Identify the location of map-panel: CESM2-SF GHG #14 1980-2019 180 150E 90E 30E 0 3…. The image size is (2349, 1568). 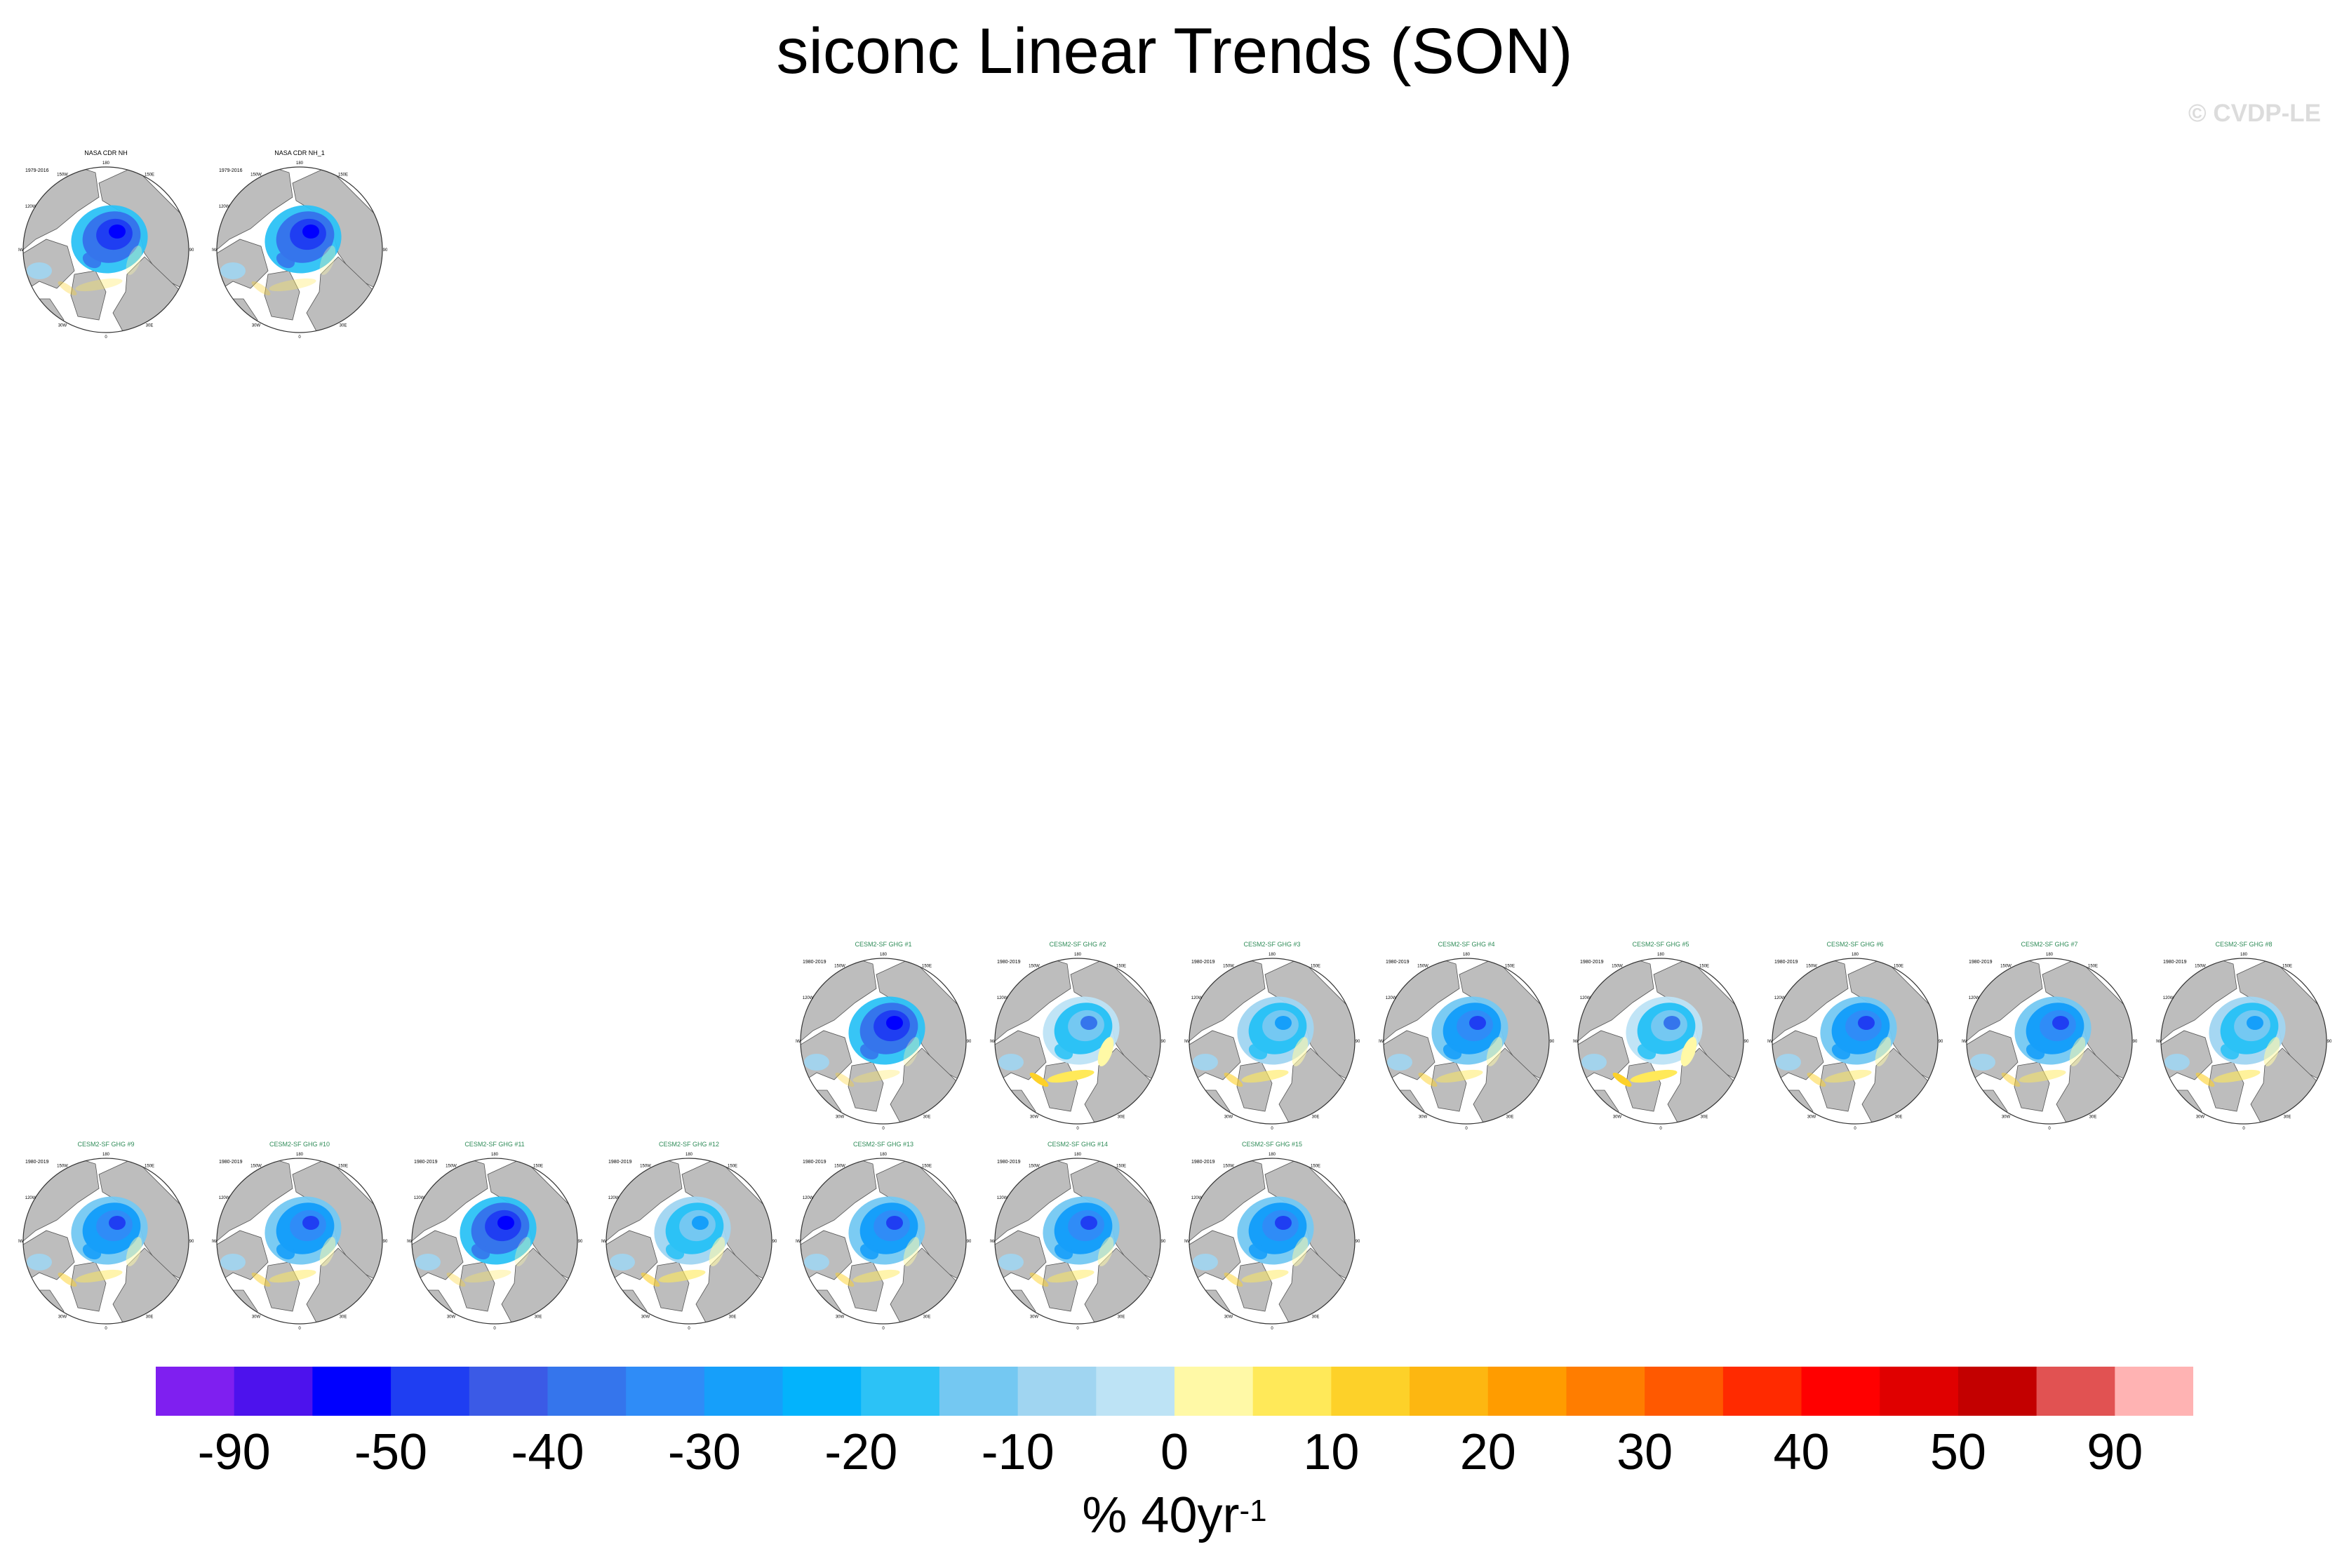
(1077, 1234).